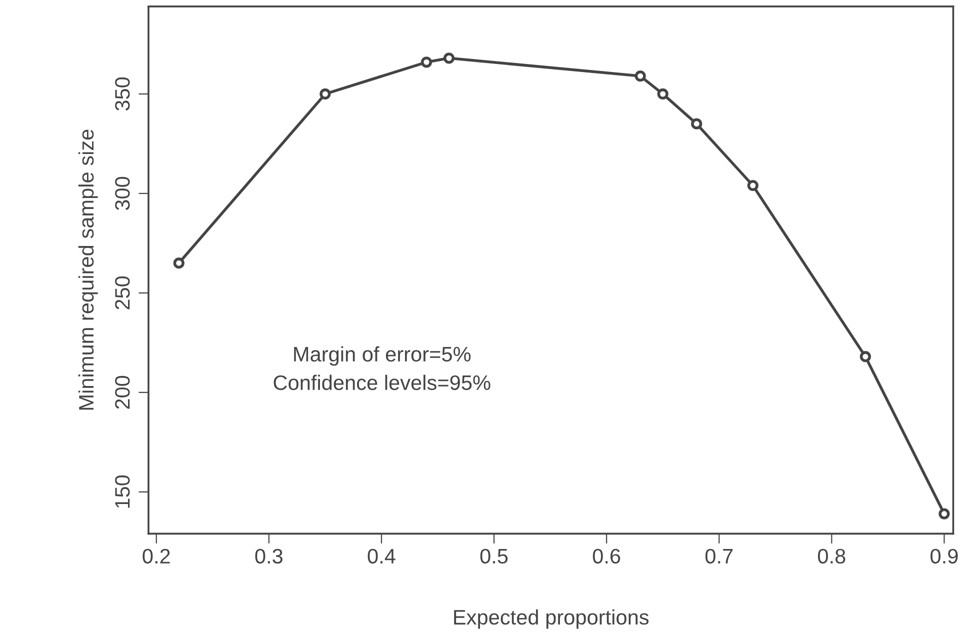 The image size is (958, 643). What do you see at coordinates (268, 556) in the screenshot?
I see `x-tick-label: 0.3` at bounding box center [268, 556].